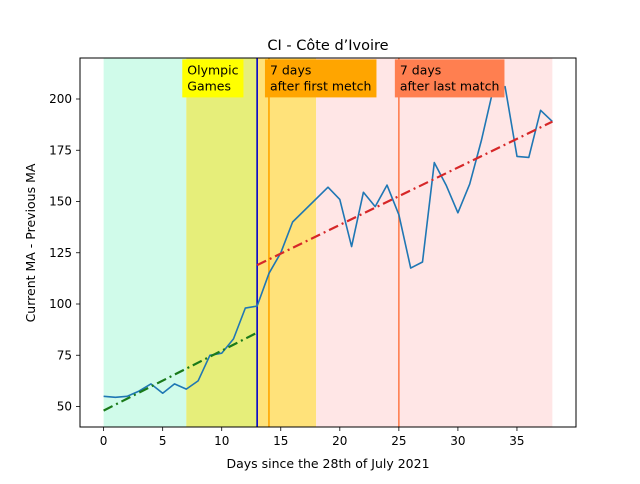 The width and height of the screenshot is (640, 484). What do you see at coordinates (280, 441) in the screenshot?
I see `x-tick-label: 15` at bounding box center [280, 441].